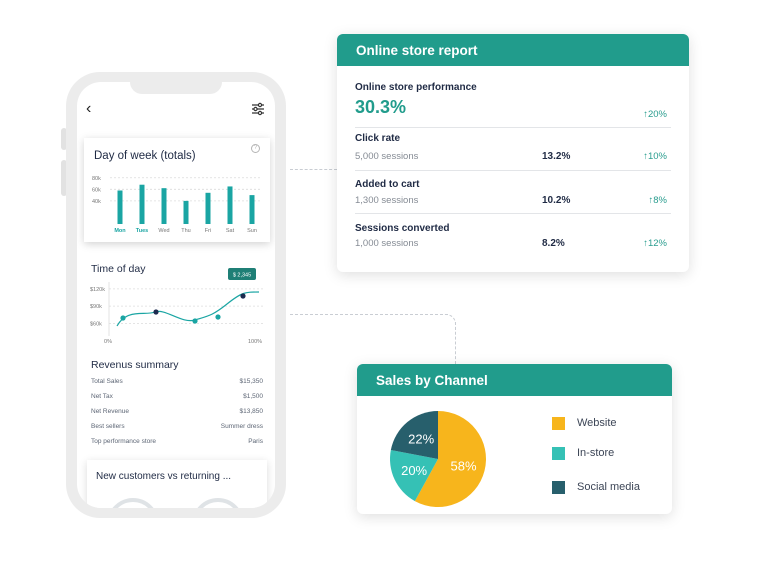  What do you see at coordinates (177, 426) in the screenshot?
I see `revenue-row: Best sellers Summer dress` at bounding box center [177, 426].